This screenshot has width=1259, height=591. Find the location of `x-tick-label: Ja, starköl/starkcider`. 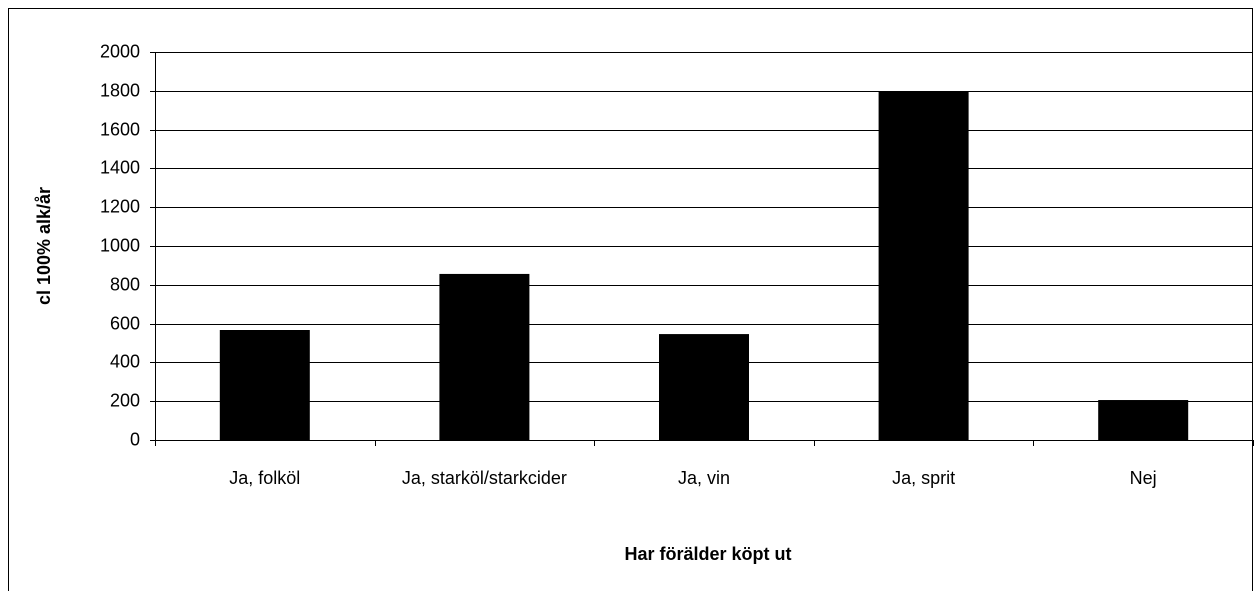

x-tick-label: Ja, starköl/starkcider is located at coordinates (484, 478).